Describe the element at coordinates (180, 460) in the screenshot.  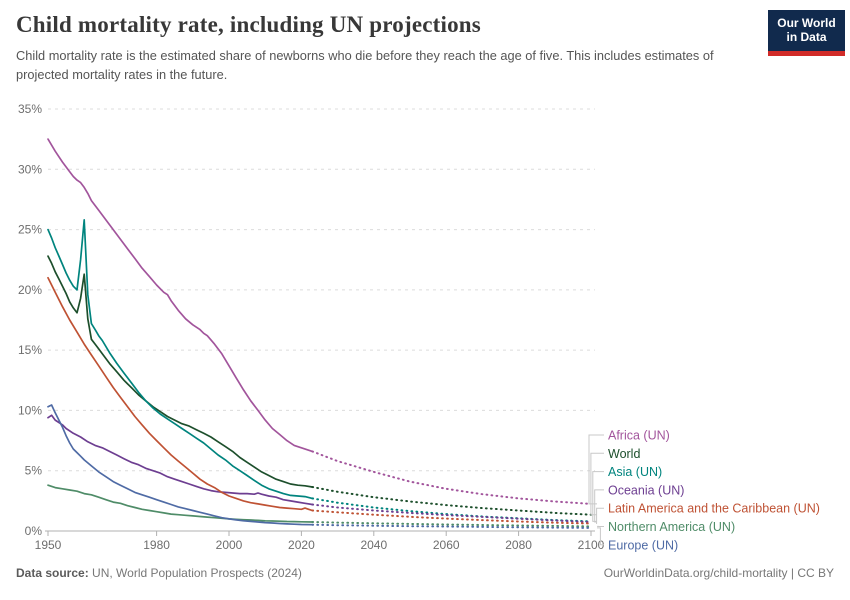
I see `series-line-oceania-un` at that location.